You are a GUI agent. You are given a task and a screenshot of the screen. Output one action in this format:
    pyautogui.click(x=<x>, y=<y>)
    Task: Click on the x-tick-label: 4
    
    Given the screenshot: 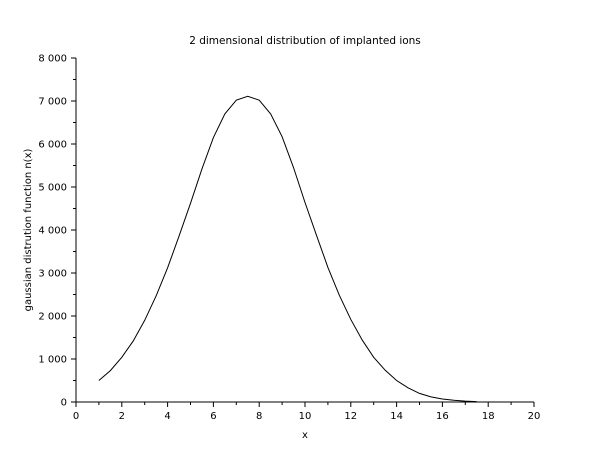 What is the action you would take?
    pyautogui.click(x=167, y=416)
    